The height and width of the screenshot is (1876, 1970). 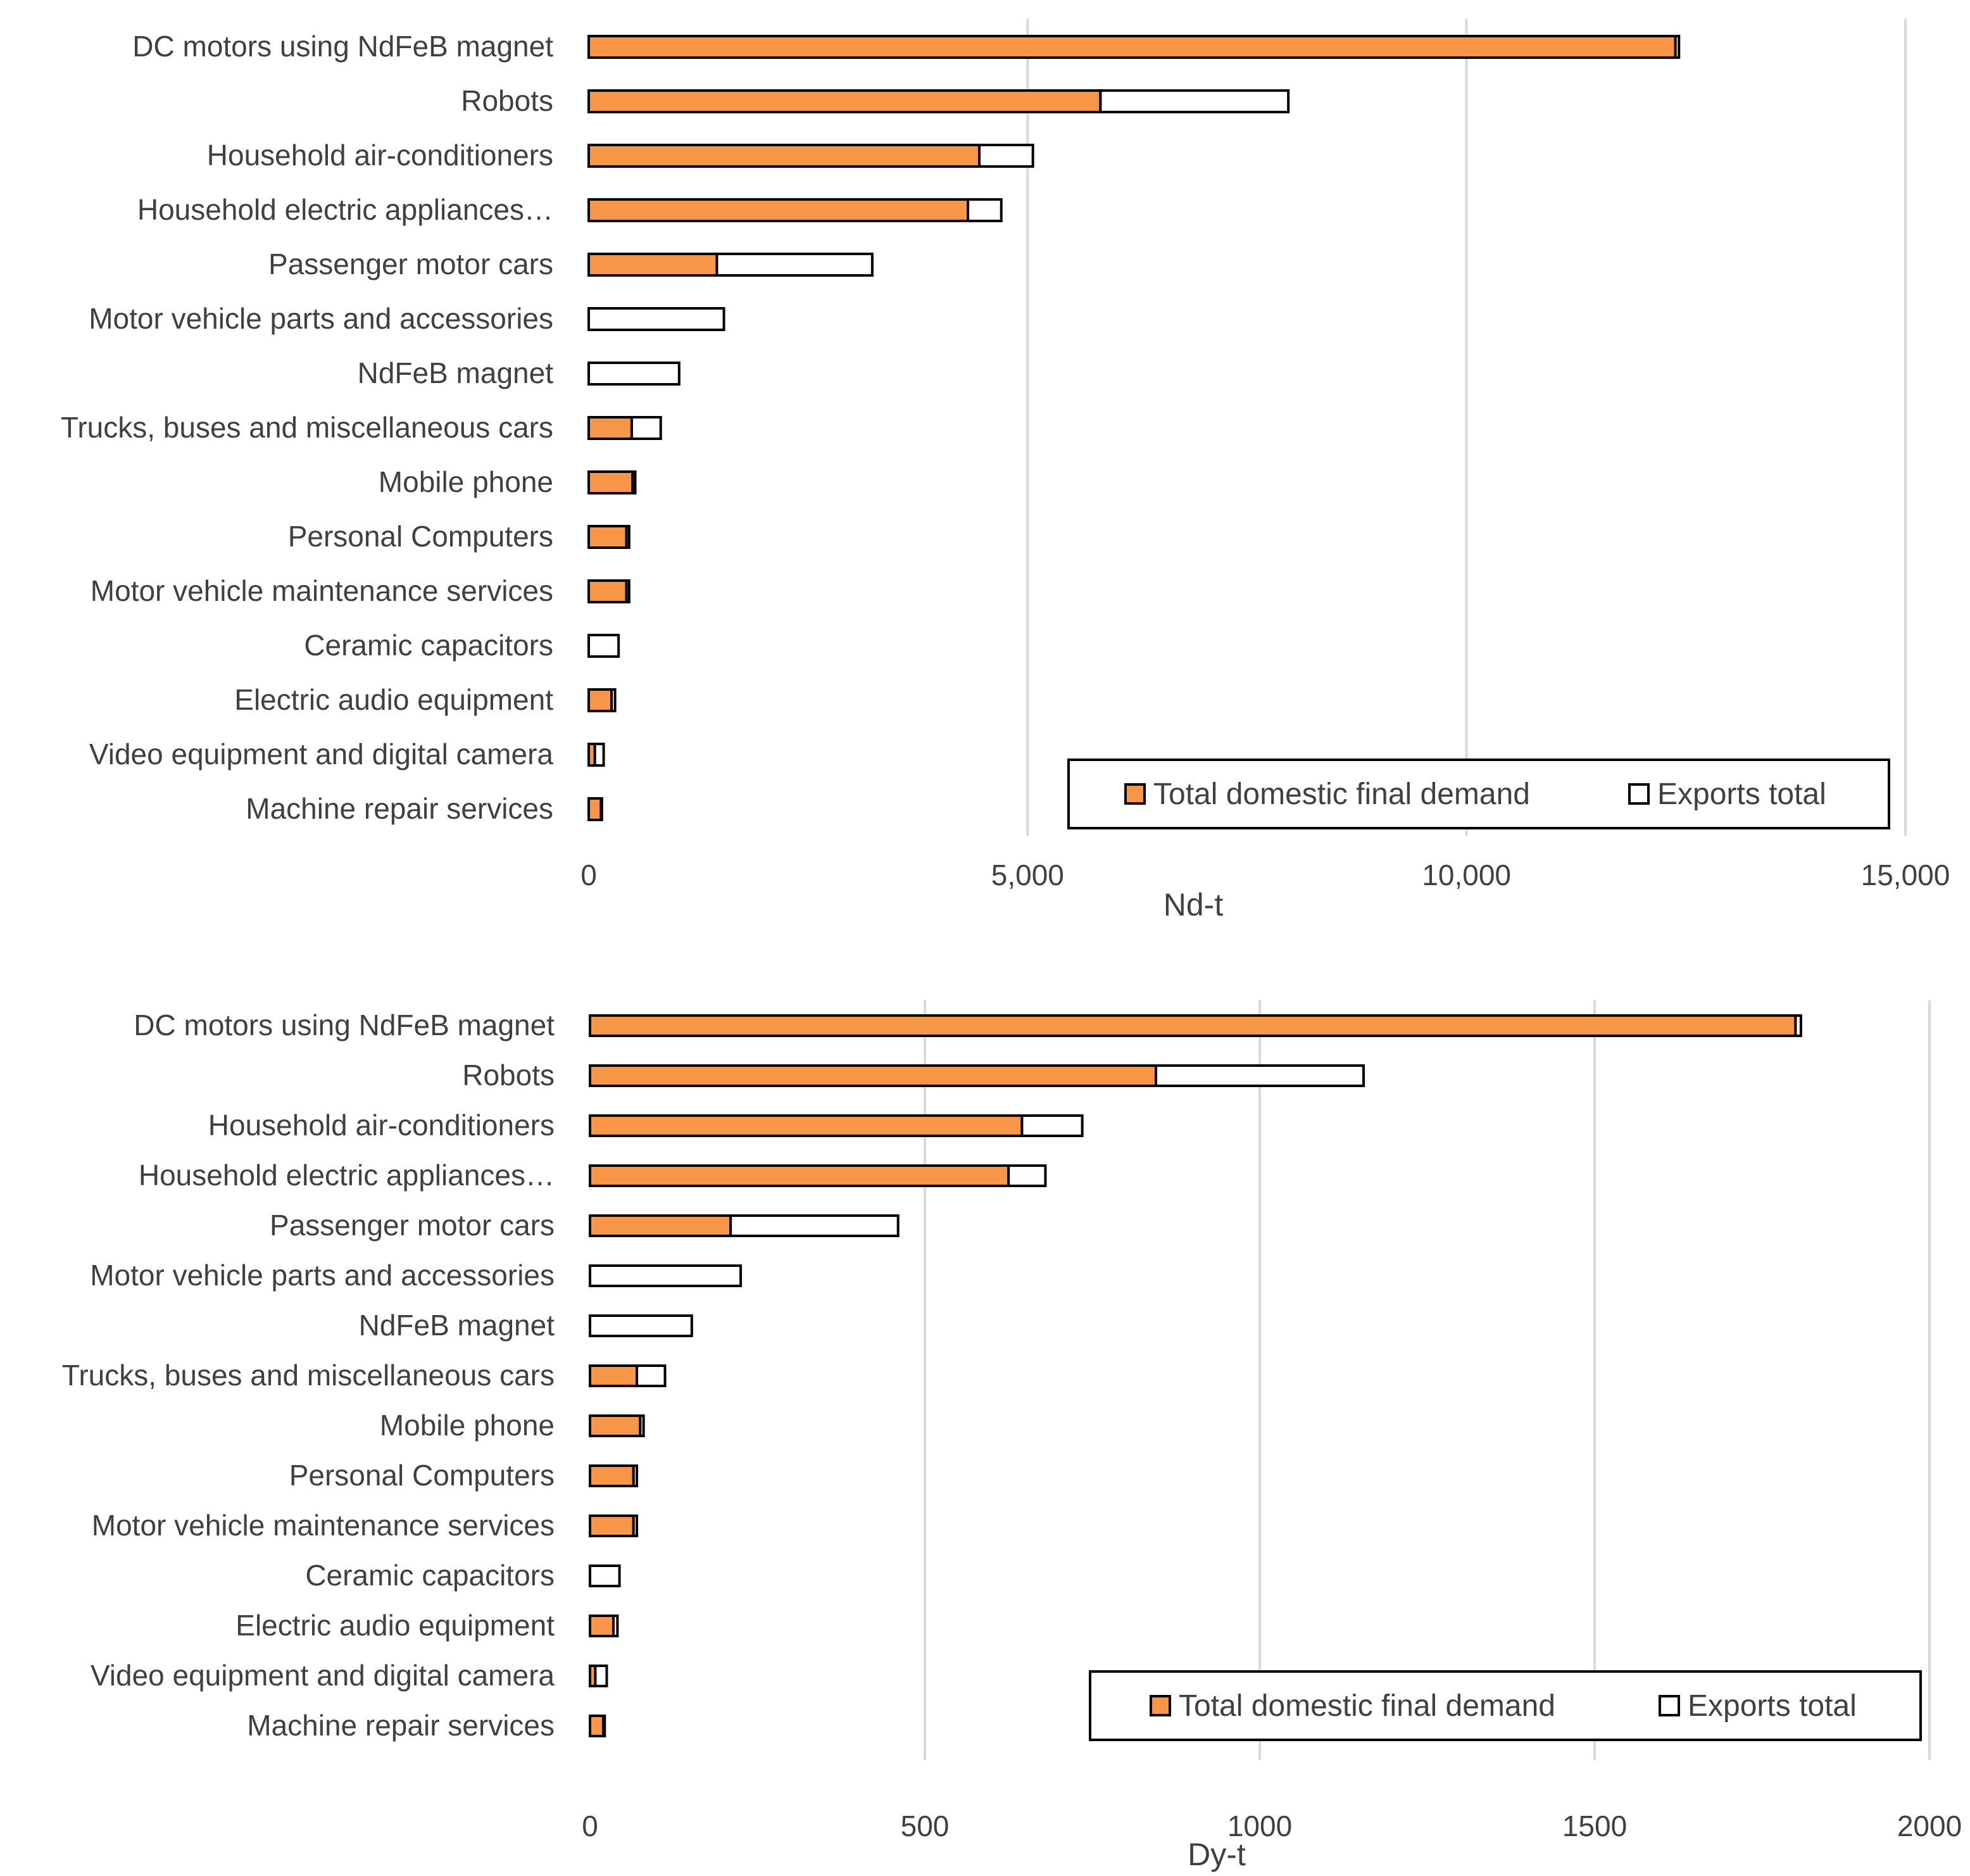 I want to click on x-tick-label: 1500, so click(x=1594, y=1826).